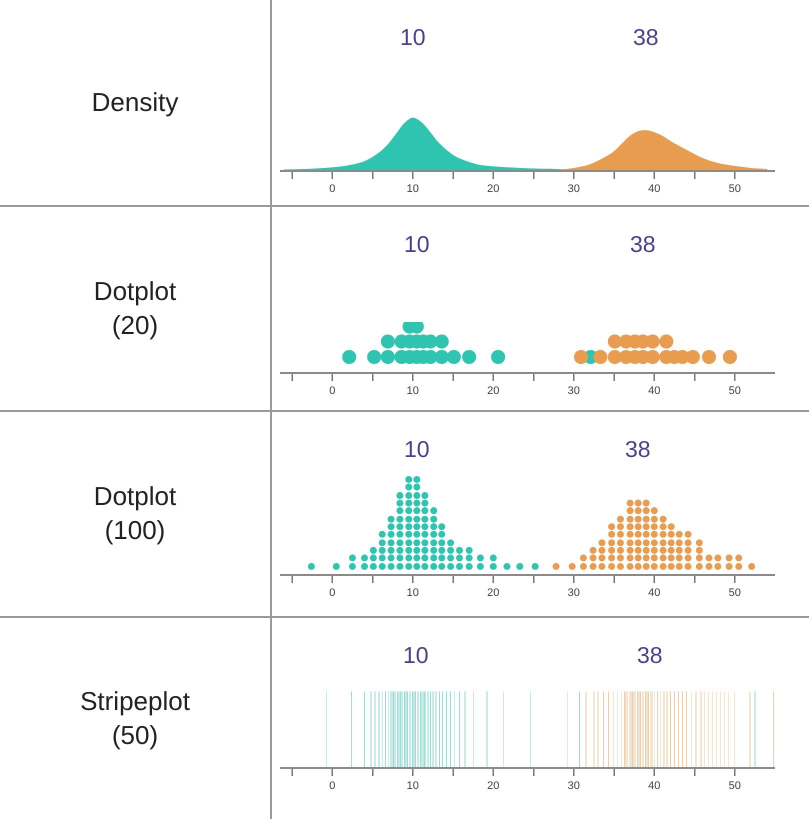 Image resolution: width=809 pixels, height=819 pixels. What do you see at coordinates (135, 718) in the screenshot?
I see `text: Stripeplot (50)` at bounding box center [135, 718].